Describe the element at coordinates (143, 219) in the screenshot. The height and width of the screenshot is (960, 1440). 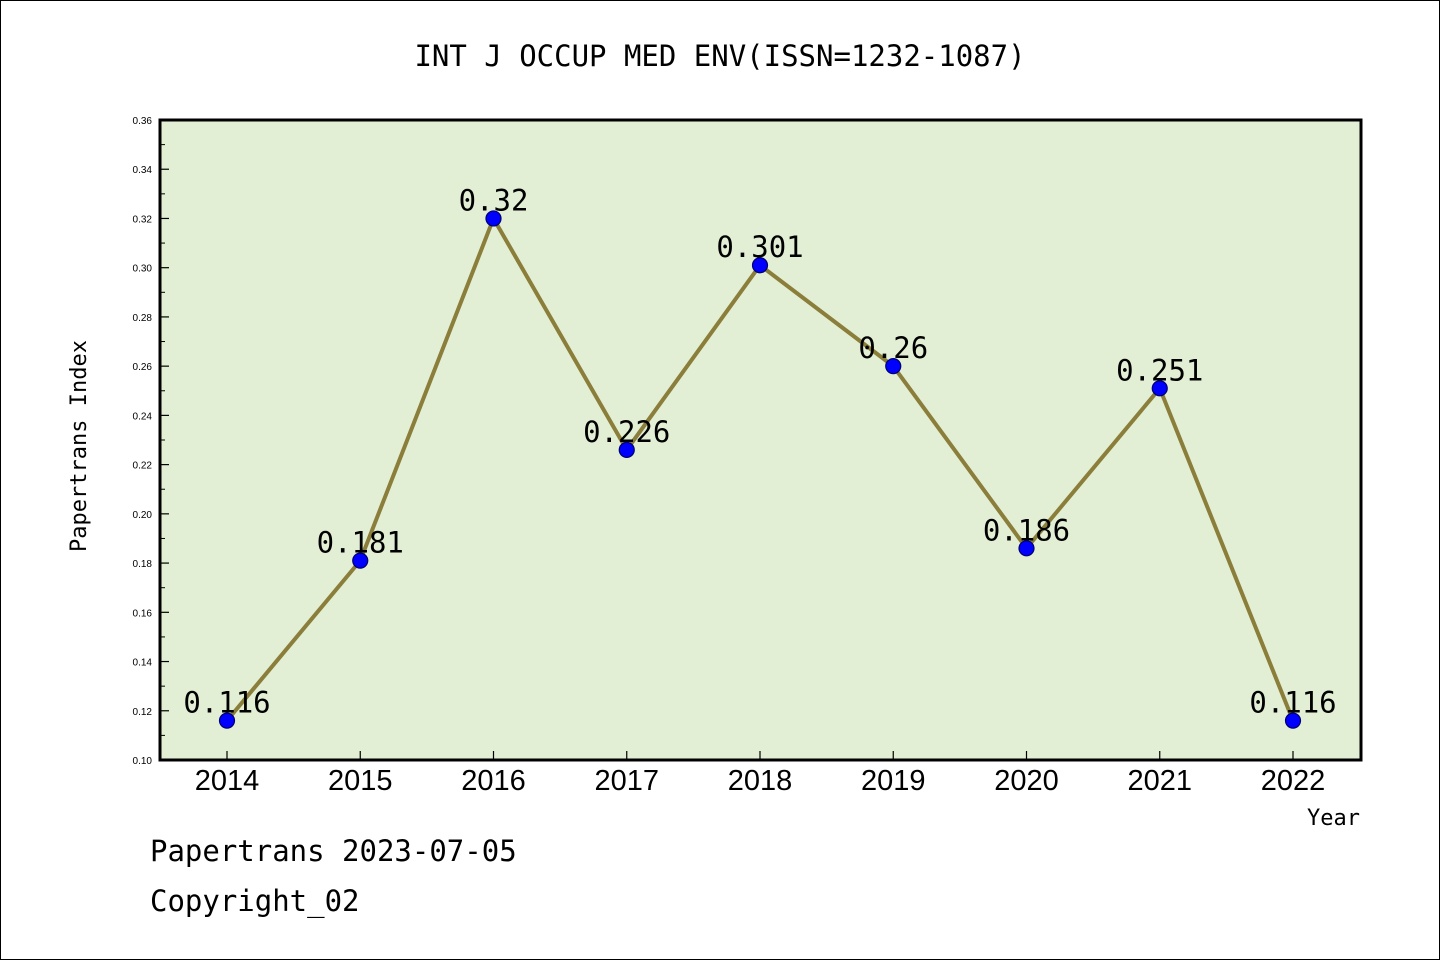
I see `y-tick-label: 0.32` at that location.